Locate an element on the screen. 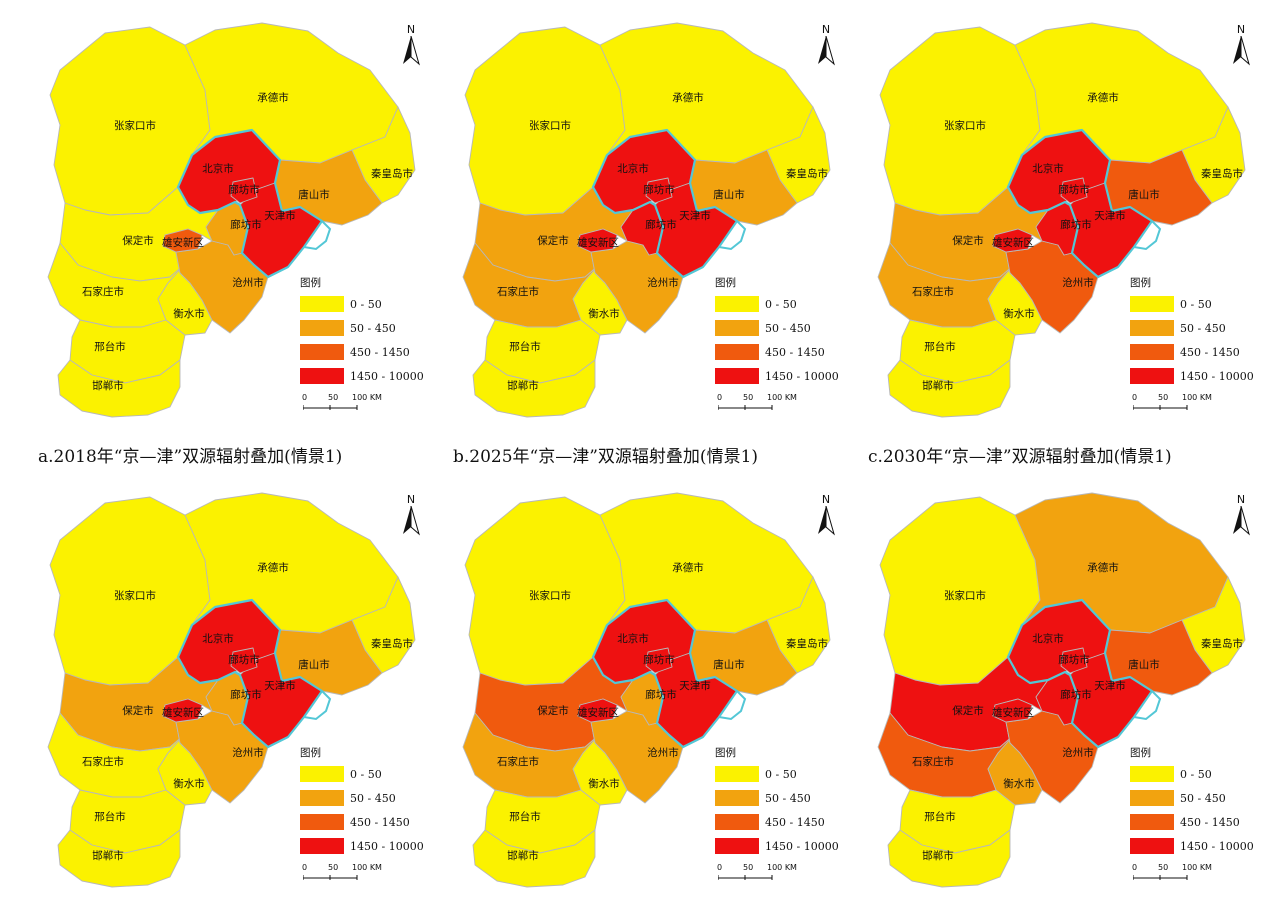 The image size is (1268, 915). city-label-beijing: 北京市 is located at coordinates (218, 638).